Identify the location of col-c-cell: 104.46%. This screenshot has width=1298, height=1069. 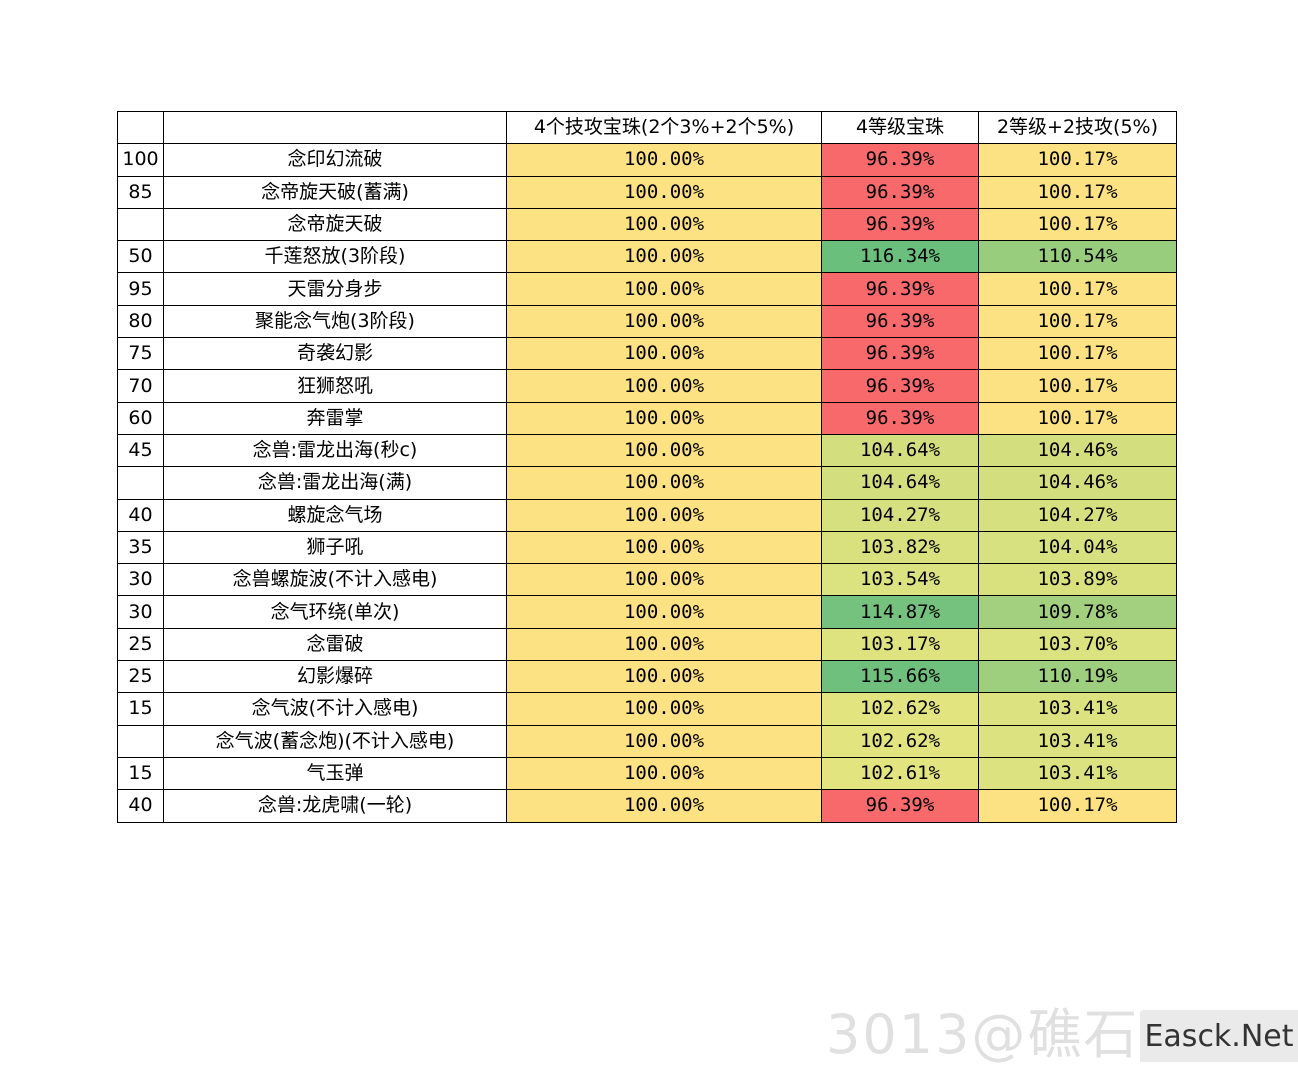
(1077, 450).